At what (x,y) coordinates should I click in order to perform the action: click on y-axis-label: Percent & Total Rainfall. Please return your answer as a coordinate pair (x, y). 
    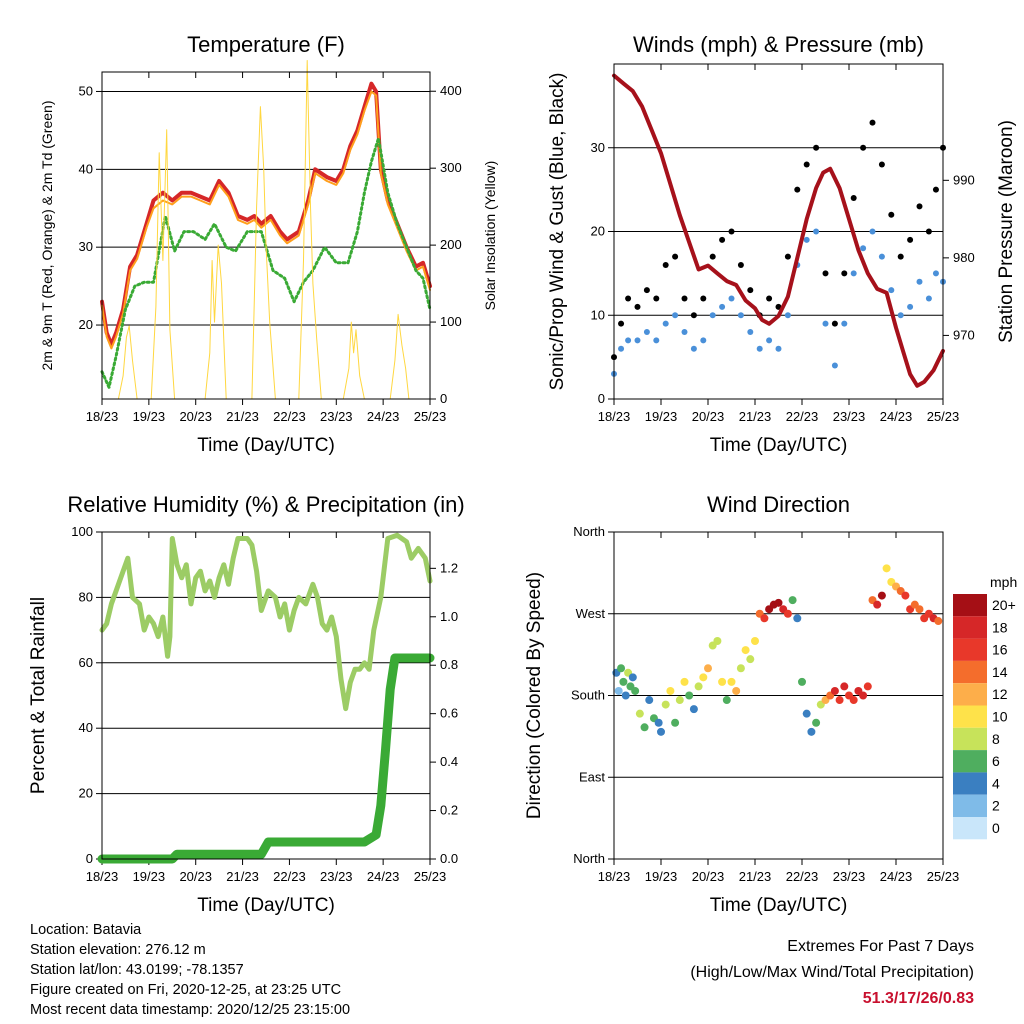
    Looking at the image, I should click on (38, 695).